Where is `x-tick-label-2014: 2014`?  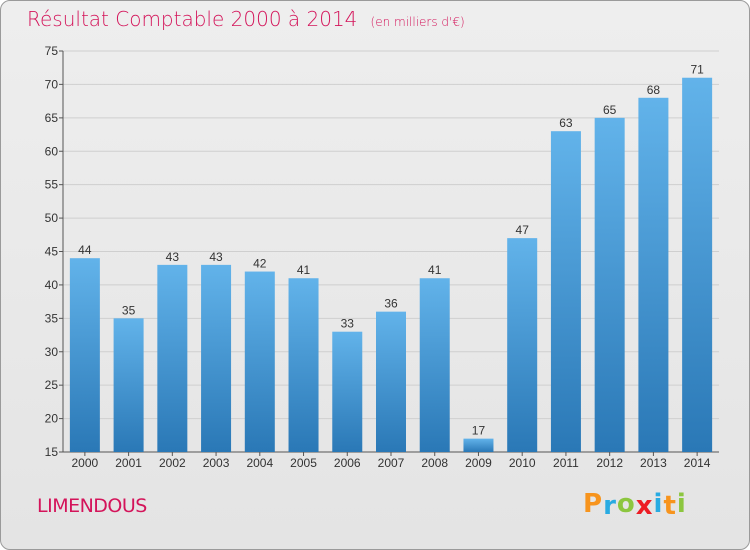 x-tick-label-2014: 2014 is located at coordinates (697, 463).